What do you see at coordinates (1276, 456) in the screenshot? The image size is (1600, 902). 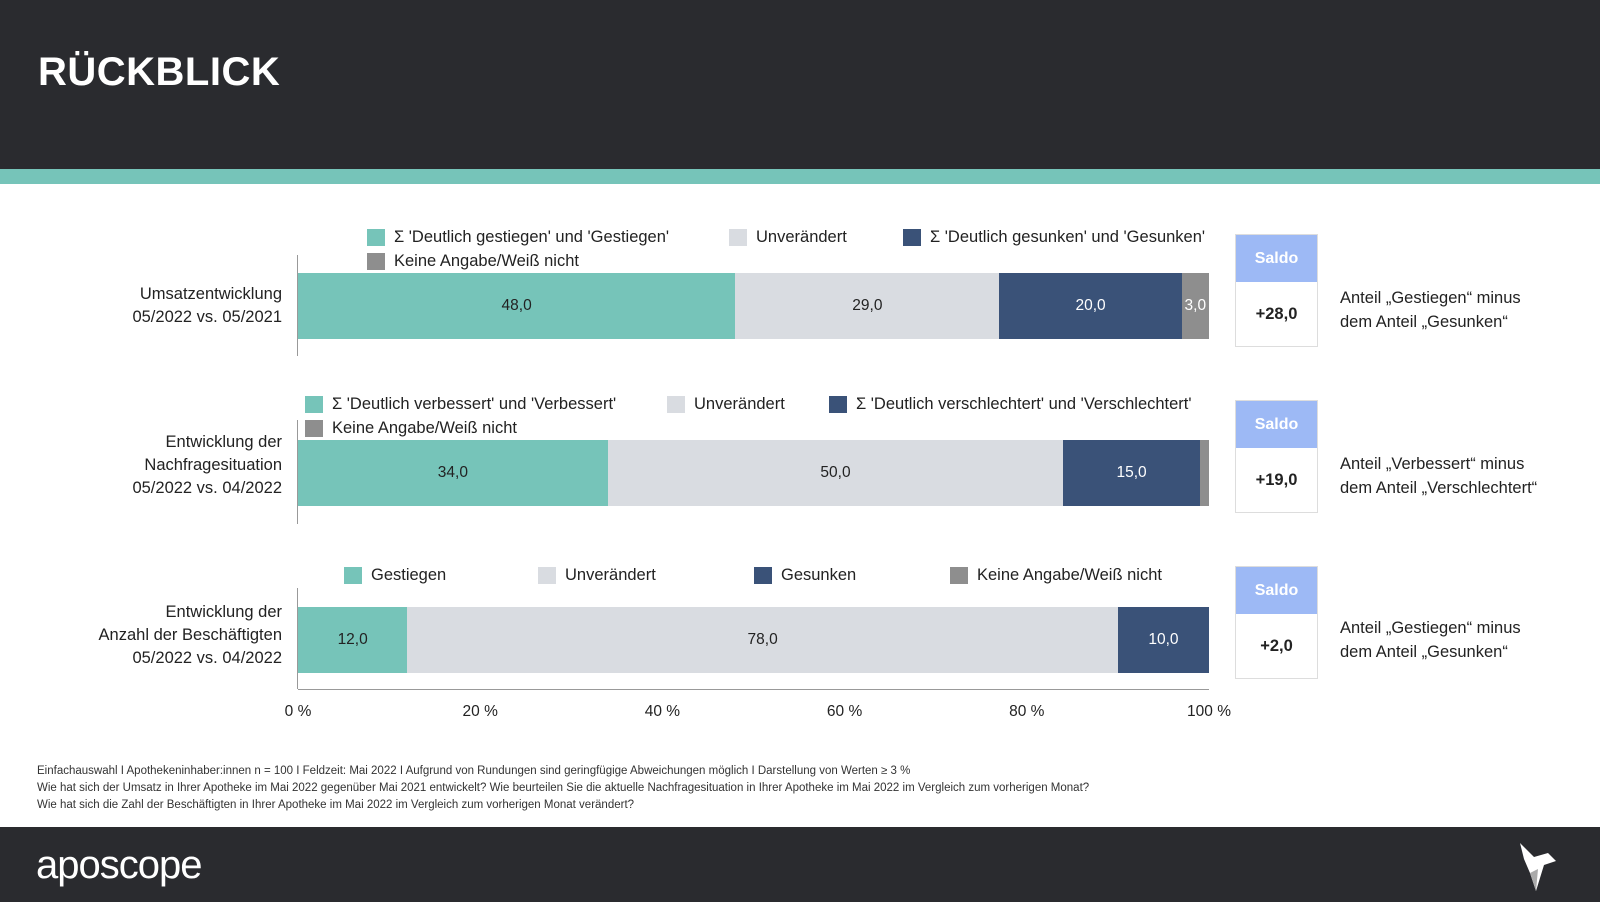 I see `saldo-box: Saldo +19,0` at bounding box center [1276, 456].